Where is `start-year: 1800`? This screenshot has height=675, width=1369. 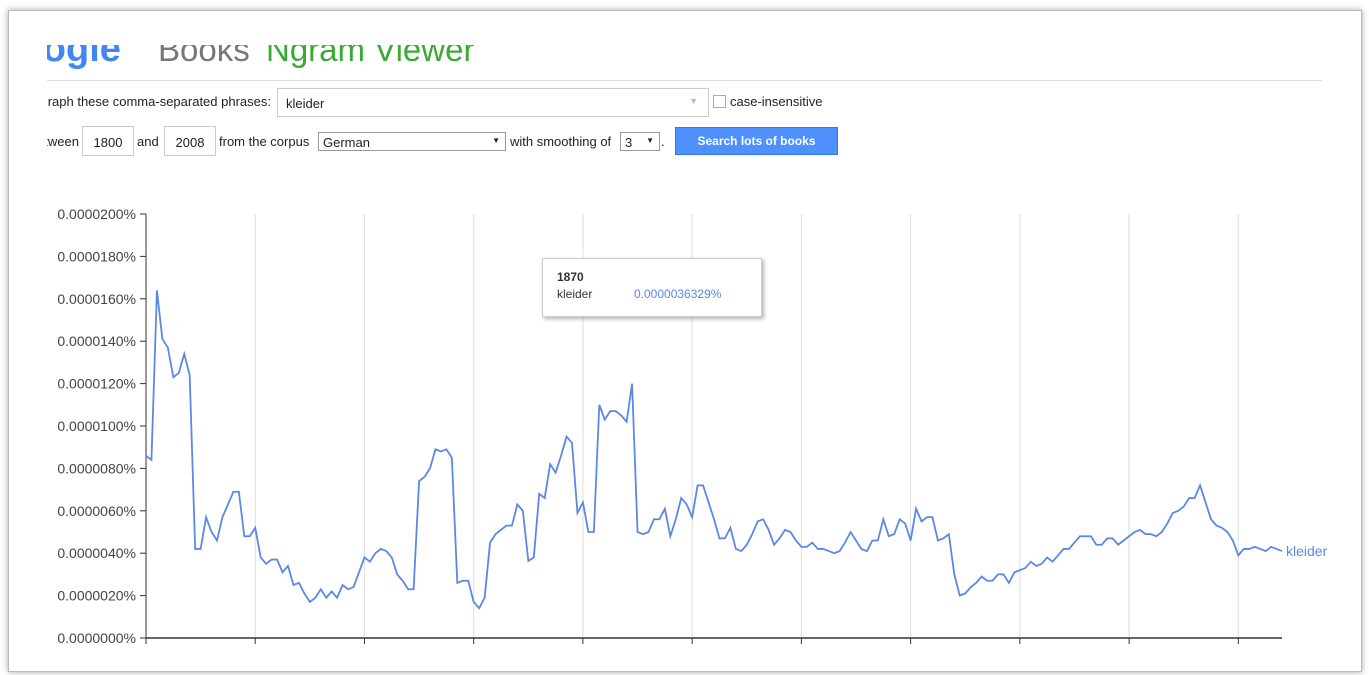 start-year: 1800 is located at coordinates (108, 141).